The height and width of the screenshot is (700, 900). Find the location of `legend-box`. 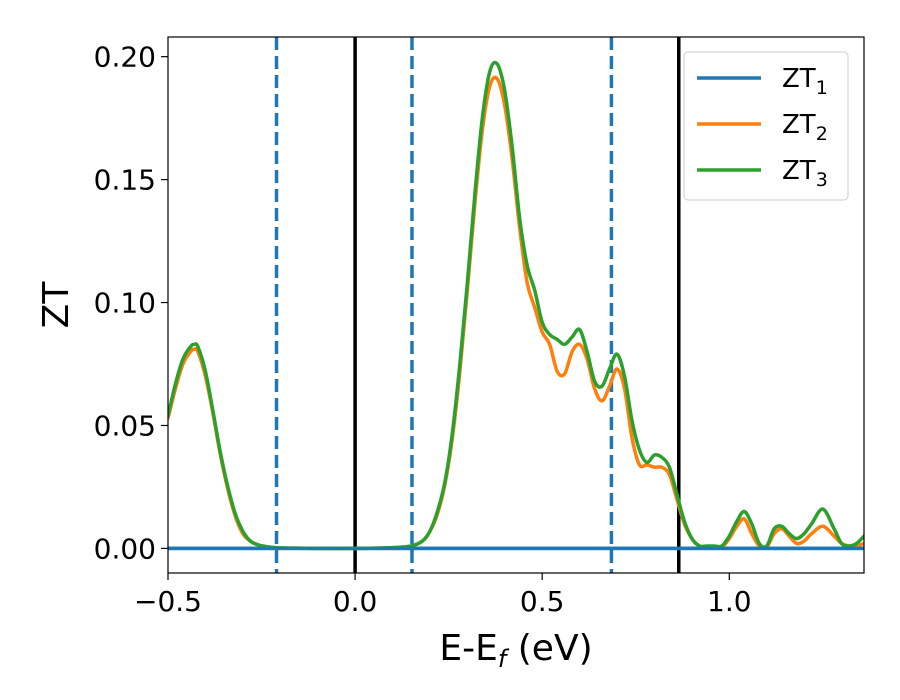

legend-box is located at coordinates (766, 126).